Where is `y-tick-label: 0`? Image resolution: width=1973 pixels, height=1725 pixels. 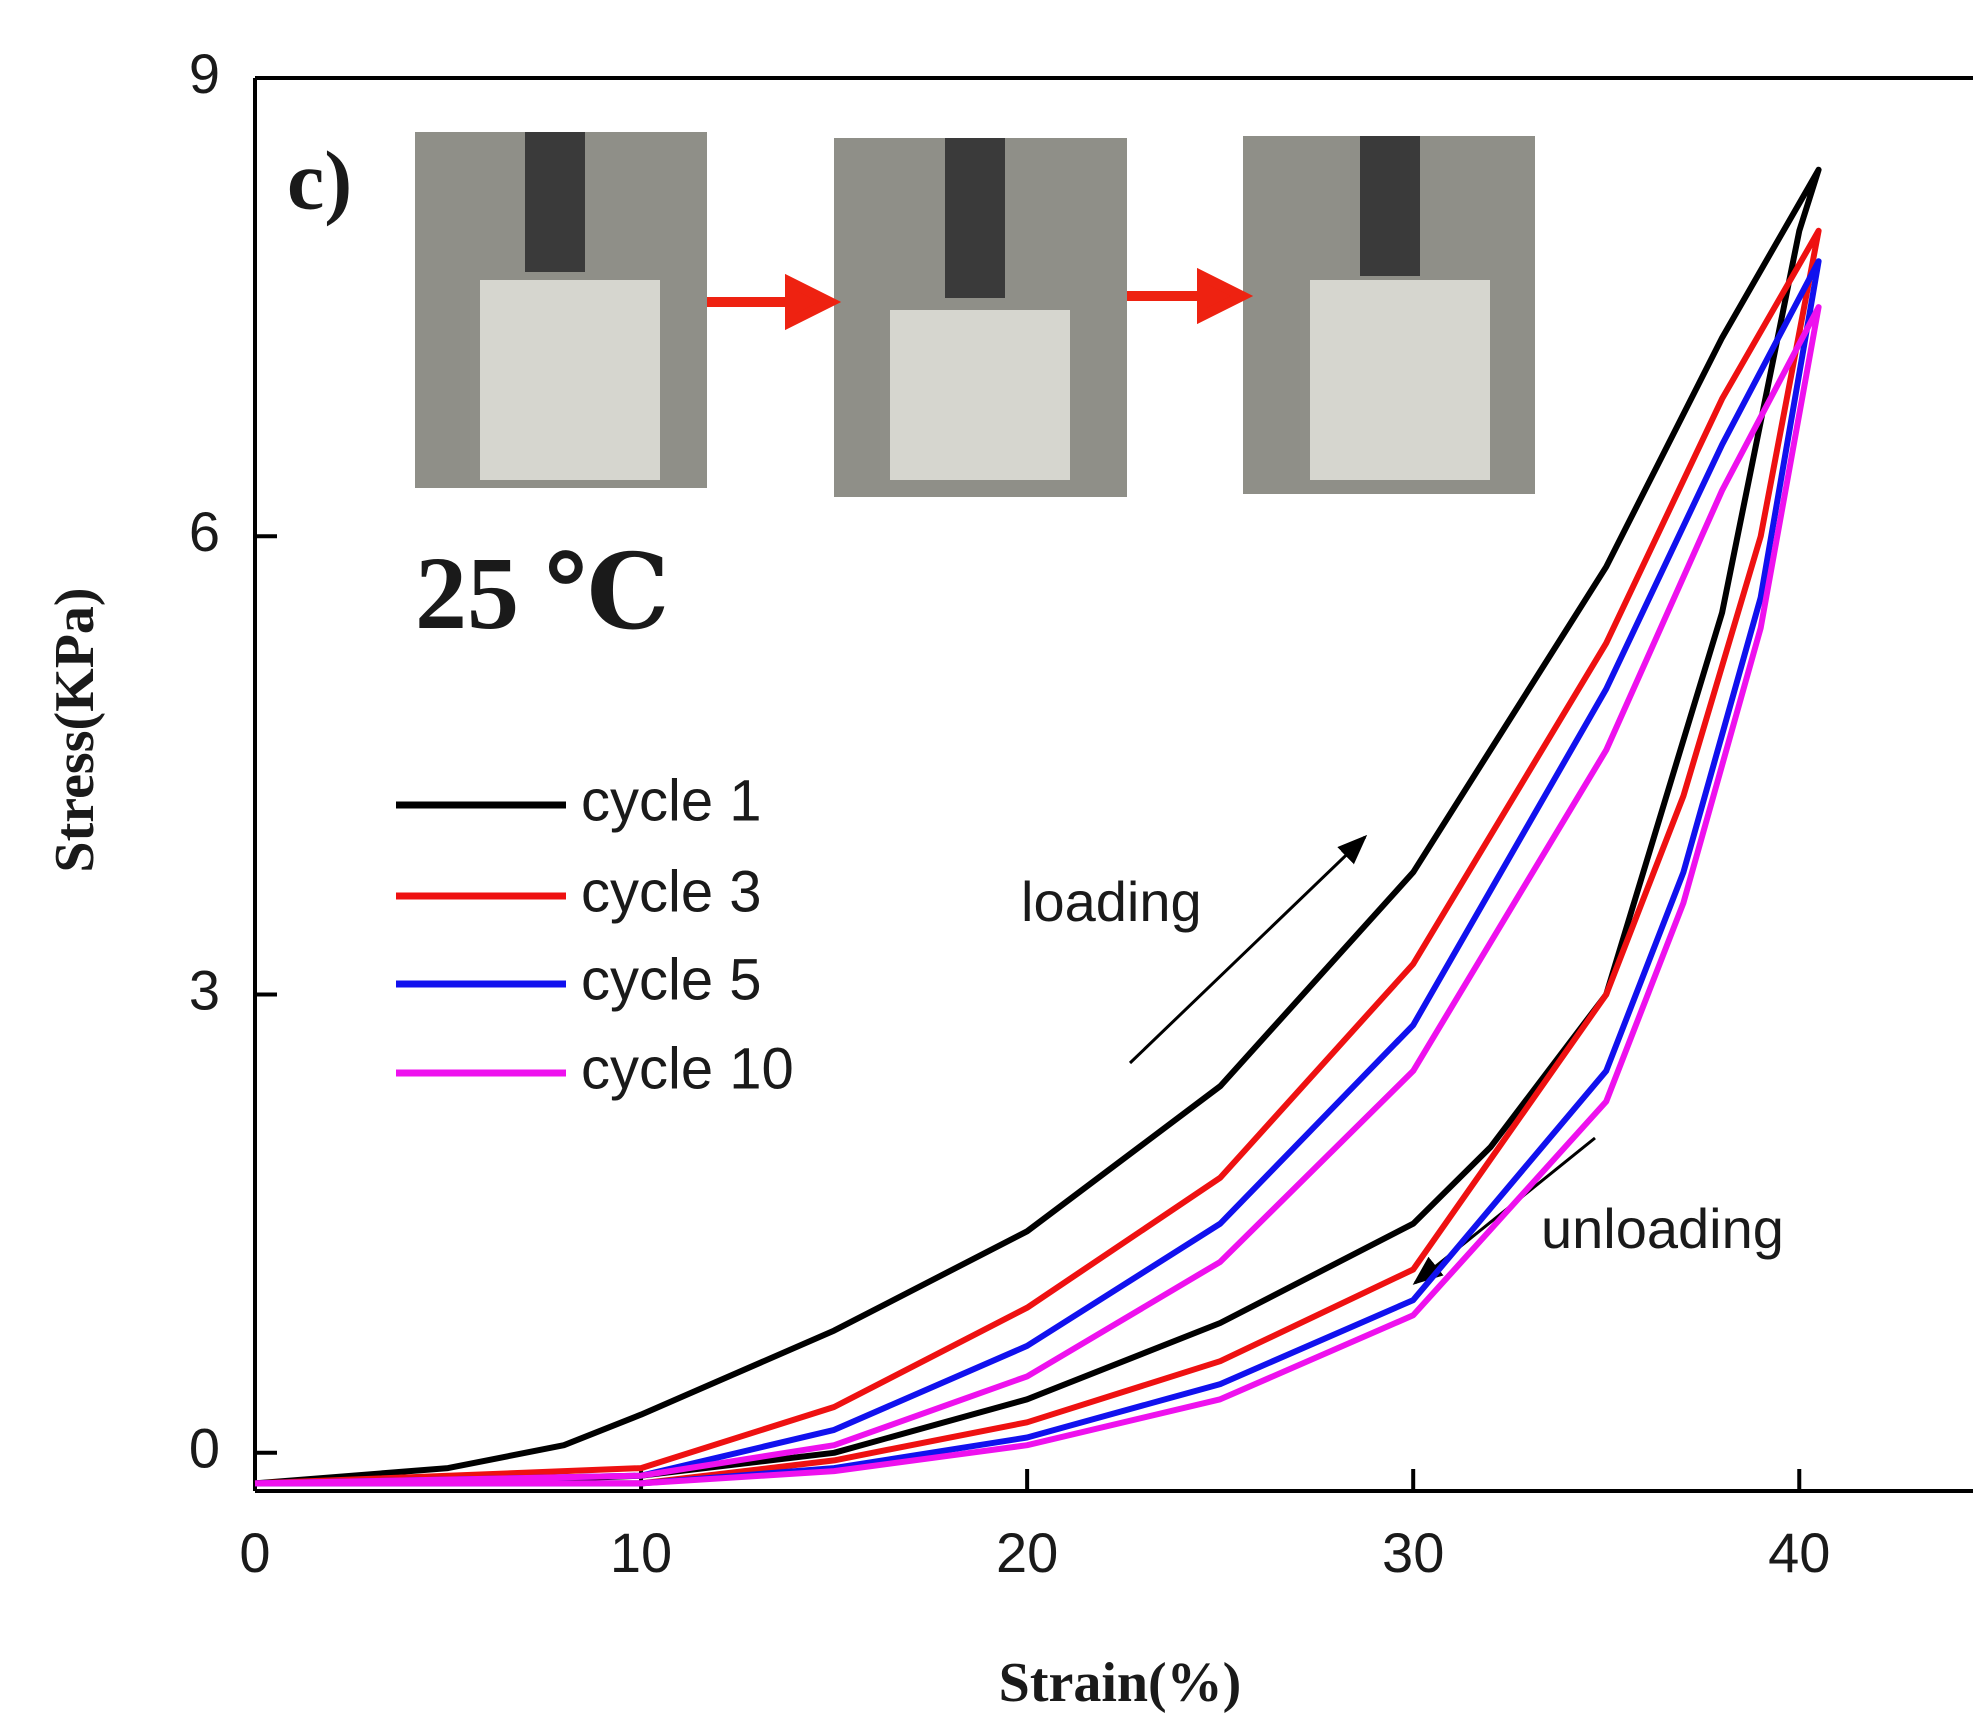 y-tick-label: 0 is located at coordinates (204, 1448).